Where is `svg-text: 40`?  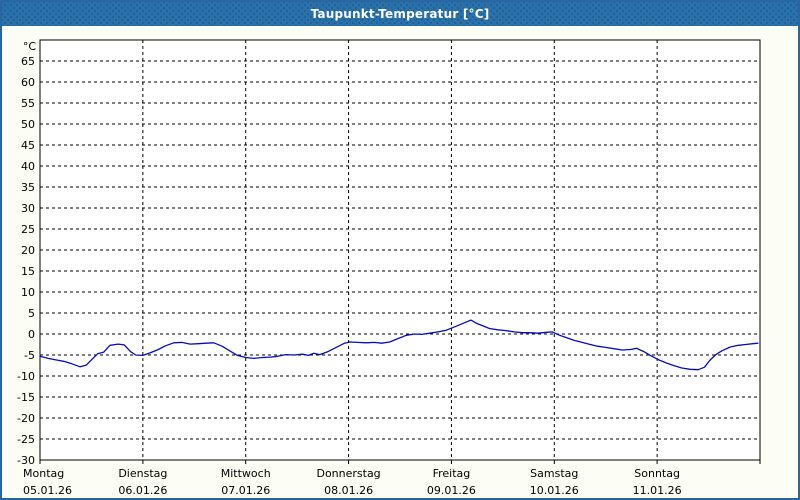 svg-text: 40 is located at coordinates (28, 166).